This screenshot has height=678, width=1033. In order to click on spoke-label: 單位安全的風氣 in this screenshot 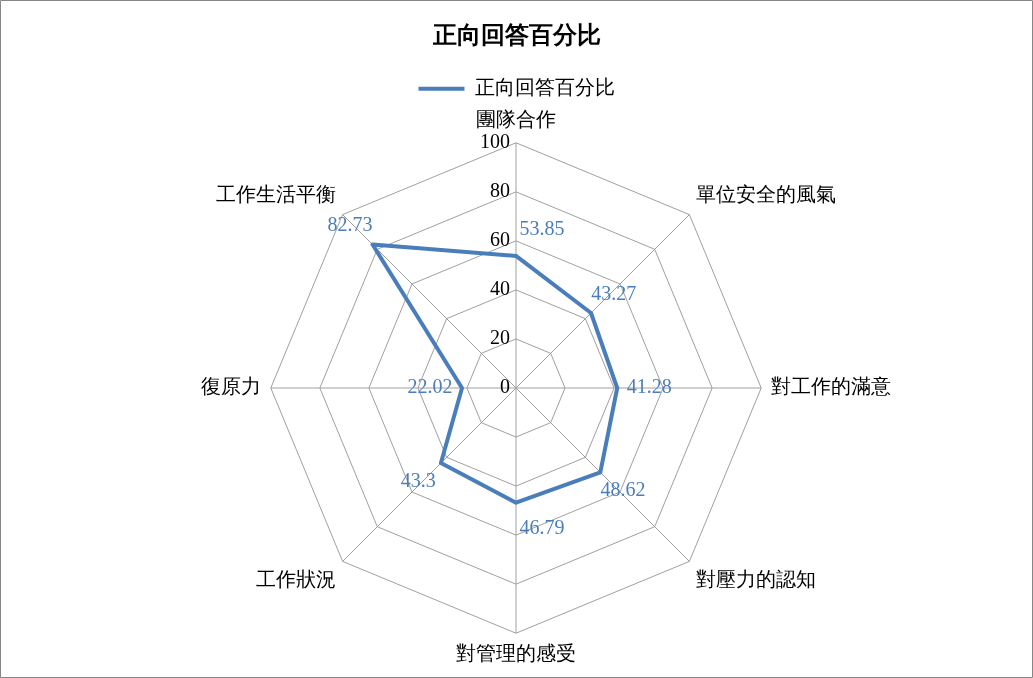, I will do `click(766, 193)`.